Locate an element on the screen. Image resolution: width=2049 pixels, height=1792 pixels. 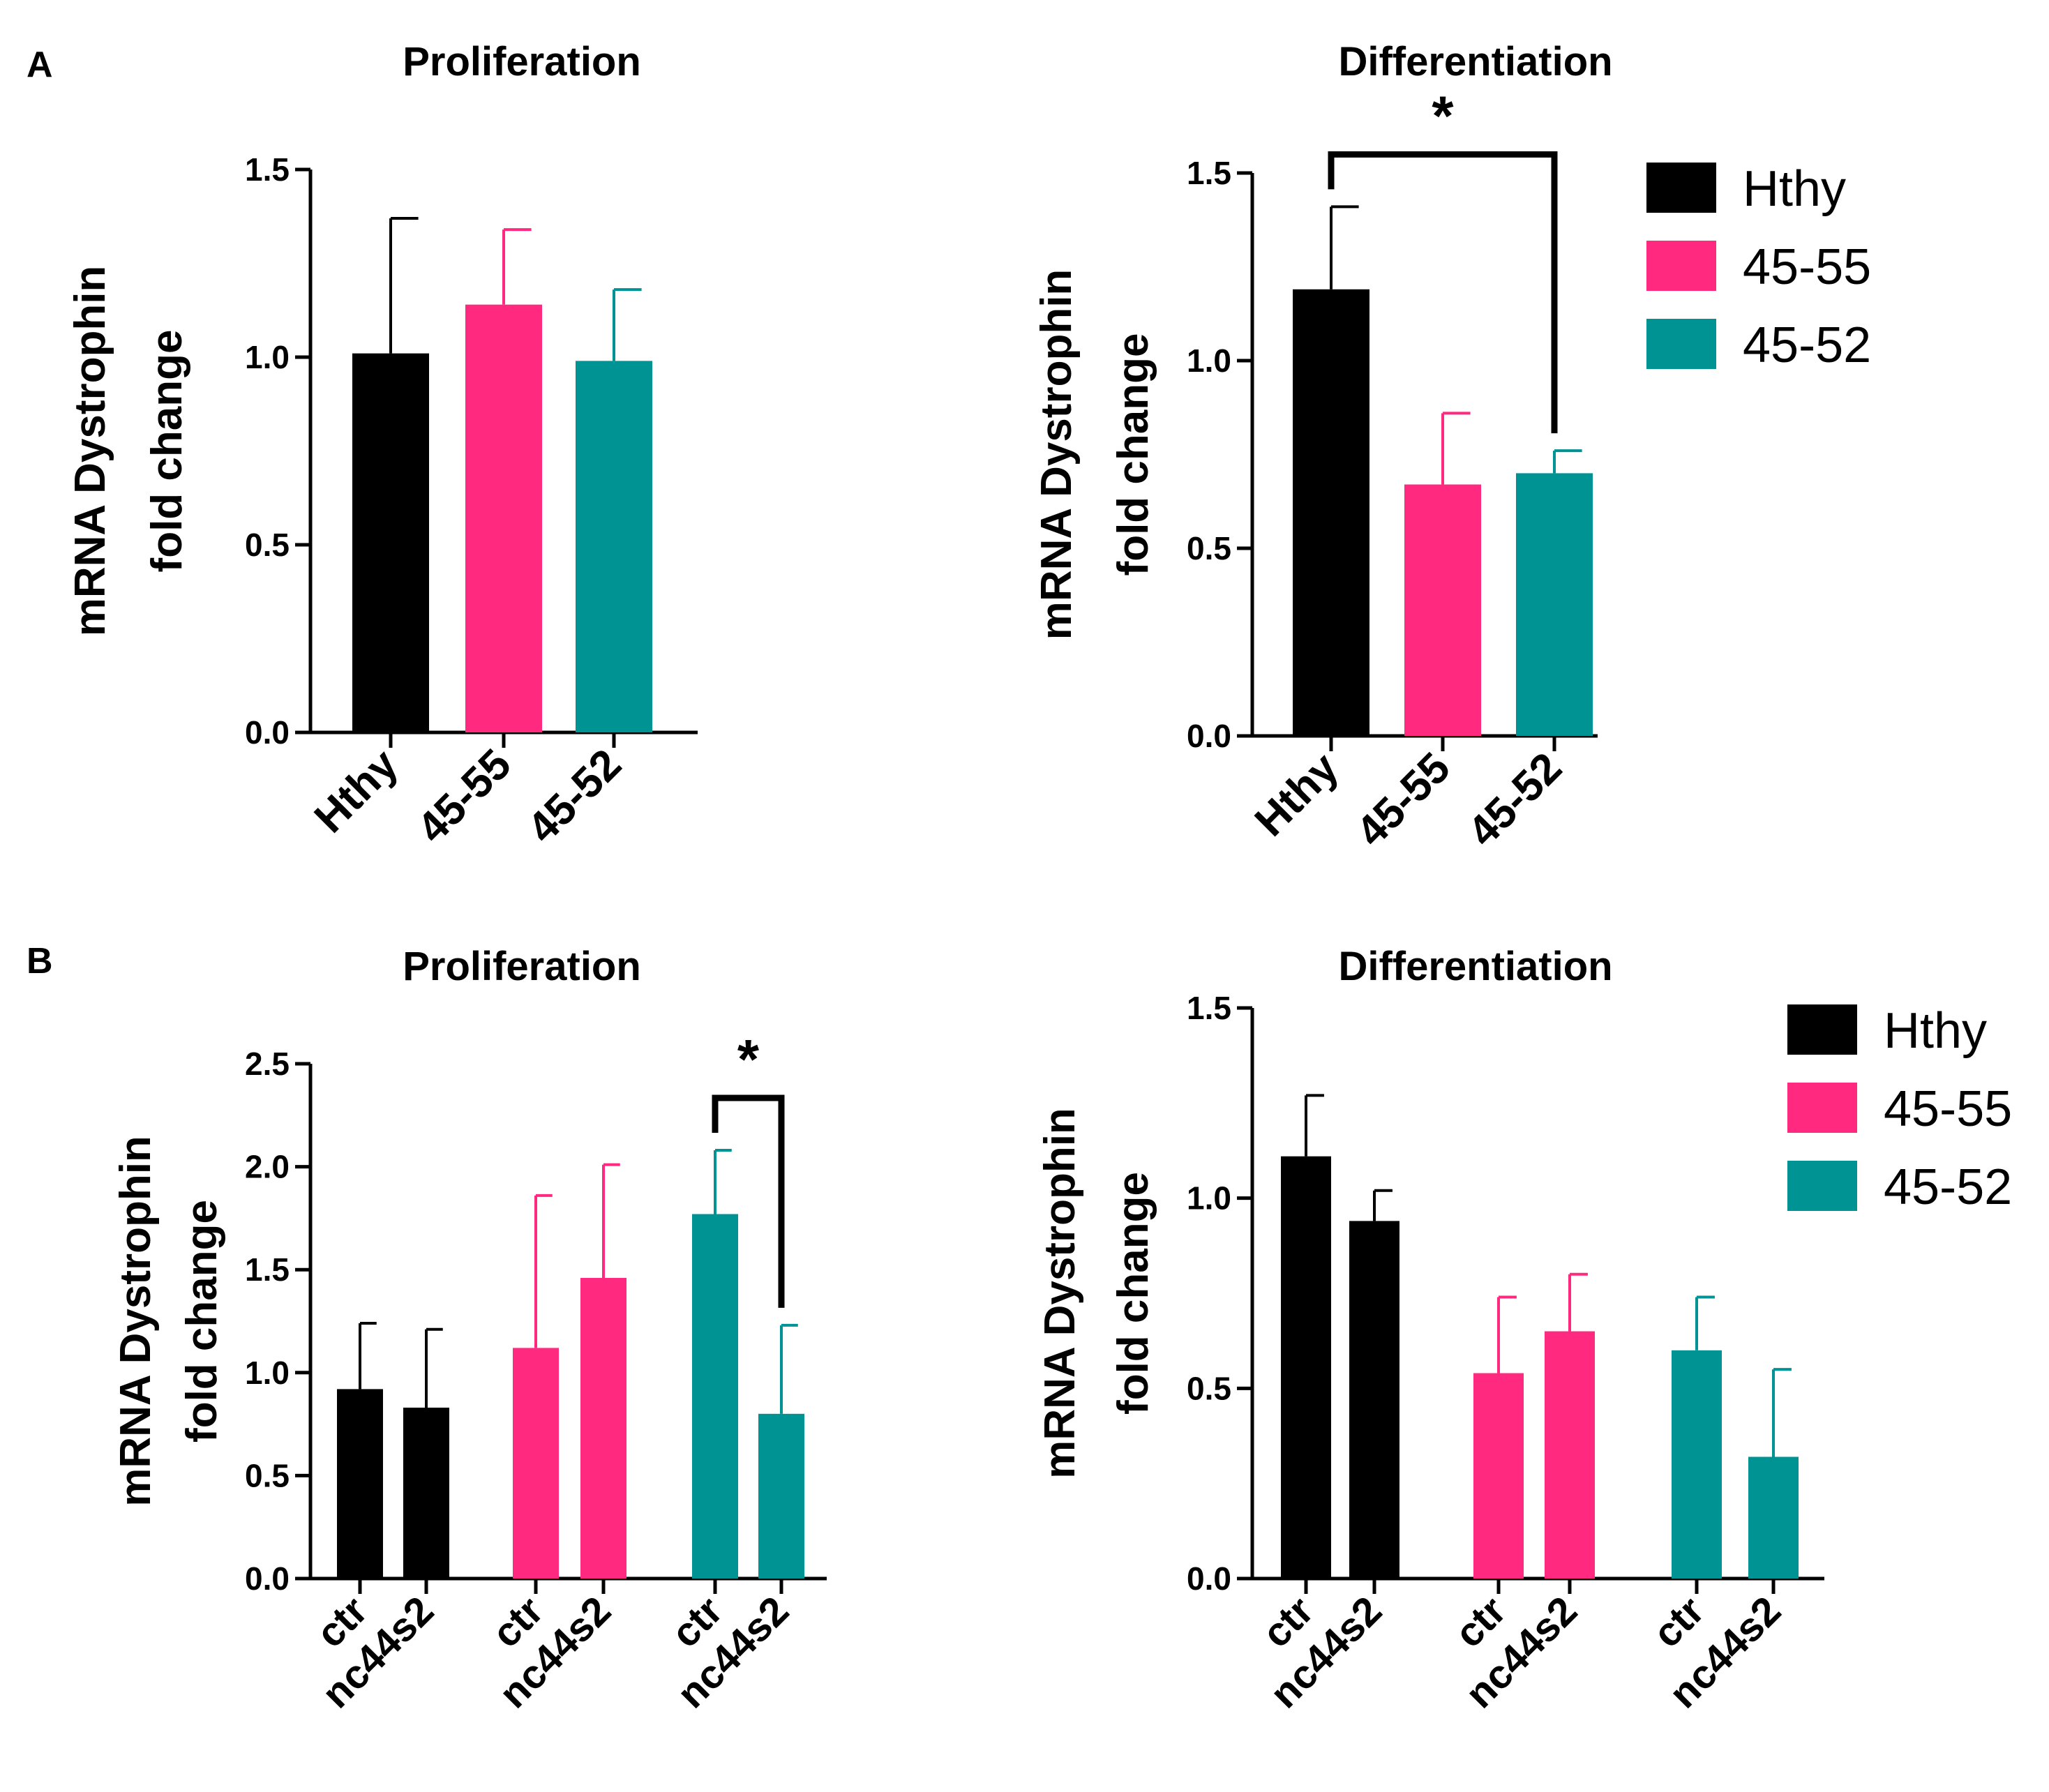
legend-b: Hthy 45-55 45-52 is located at coordinates (1899, 1109).